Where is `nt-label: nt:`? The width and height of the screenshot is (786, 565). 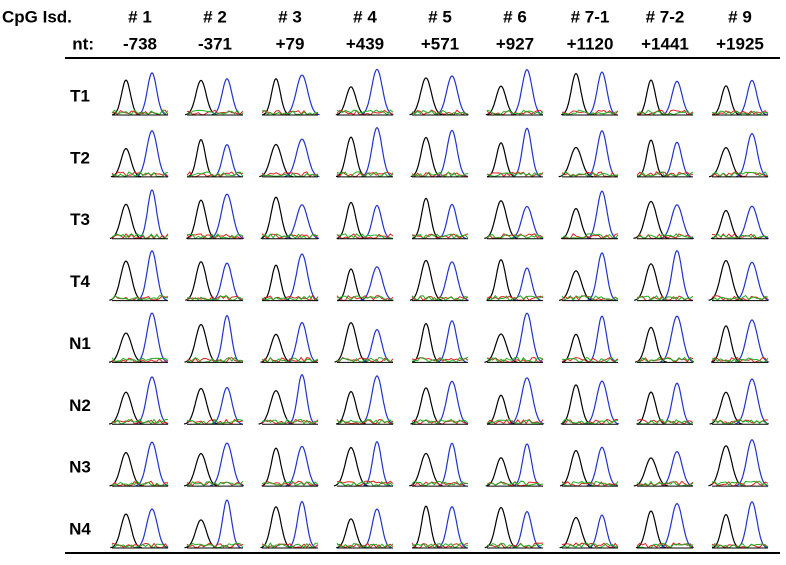
nt-label: nt: is located at coordinates (83, 43).